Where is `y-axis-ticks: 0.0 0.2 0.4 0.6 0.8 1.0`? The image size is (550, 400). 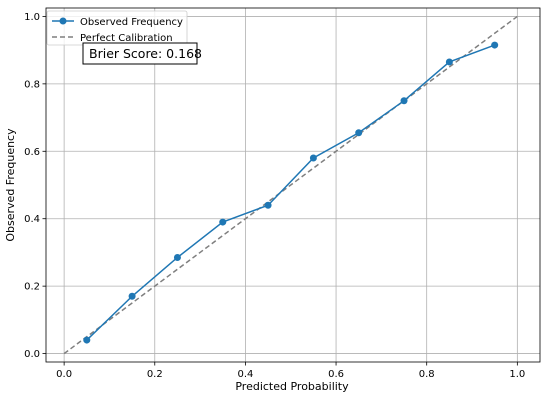 y-axis-ticks: 0.0 0.2 0.4 0.6 0.8 1.0 is located at coordinates (35, 186).